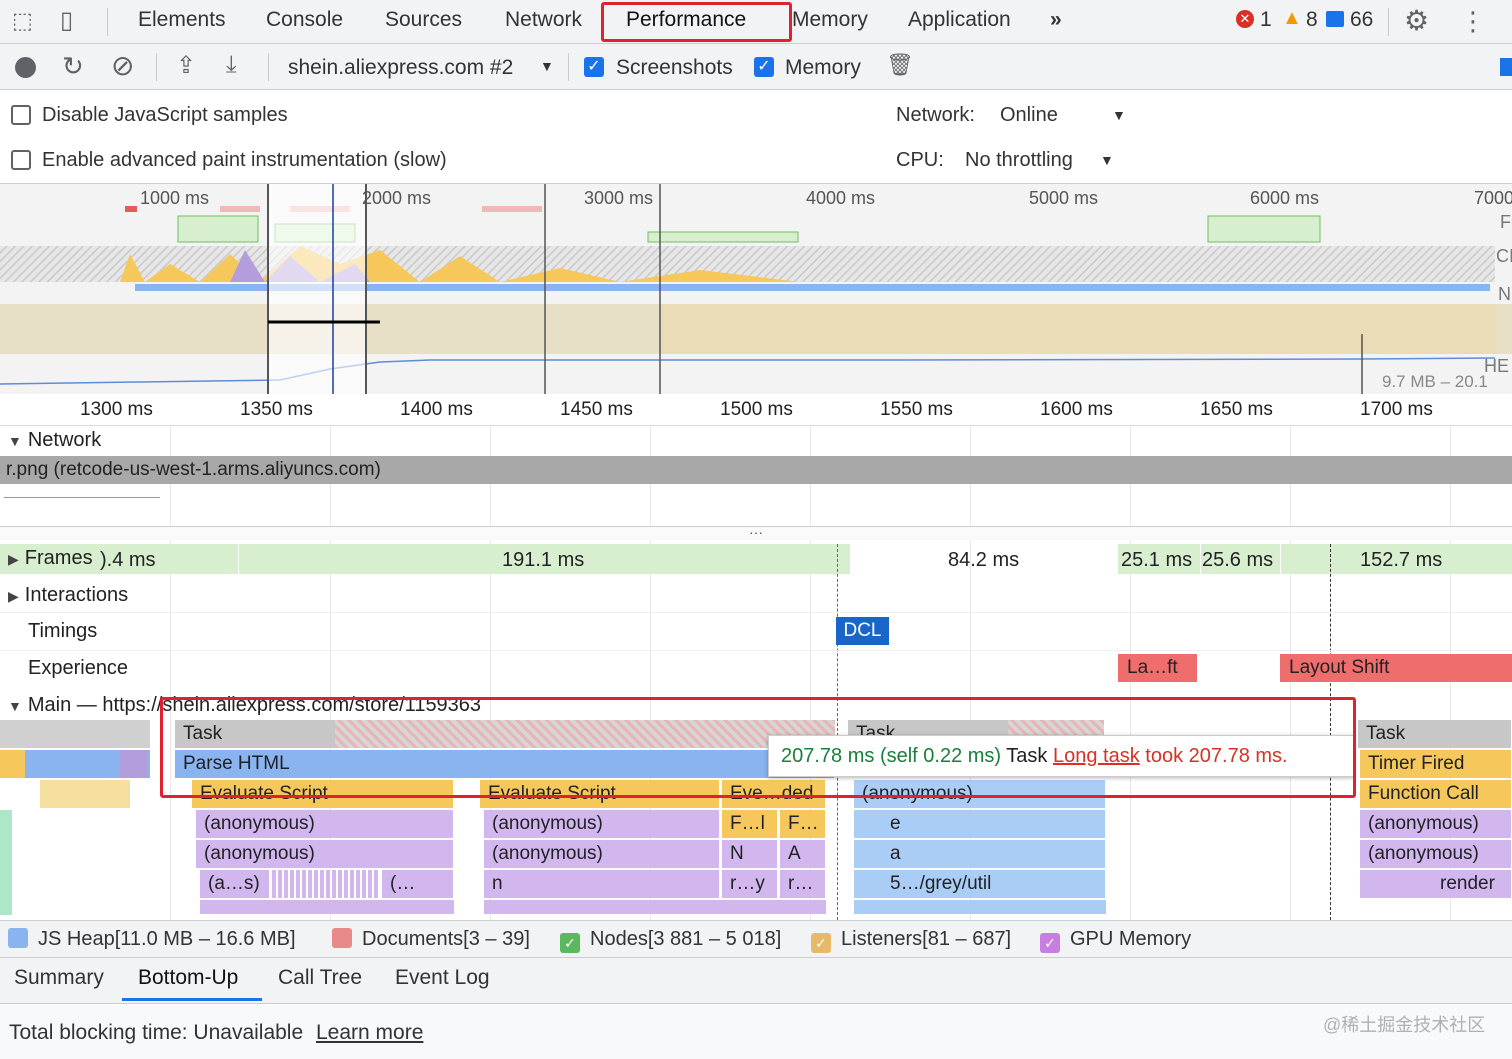 The height and width of the screenshot is (1059, 1512). I want to click on function-block: render, so click(1436, 884).